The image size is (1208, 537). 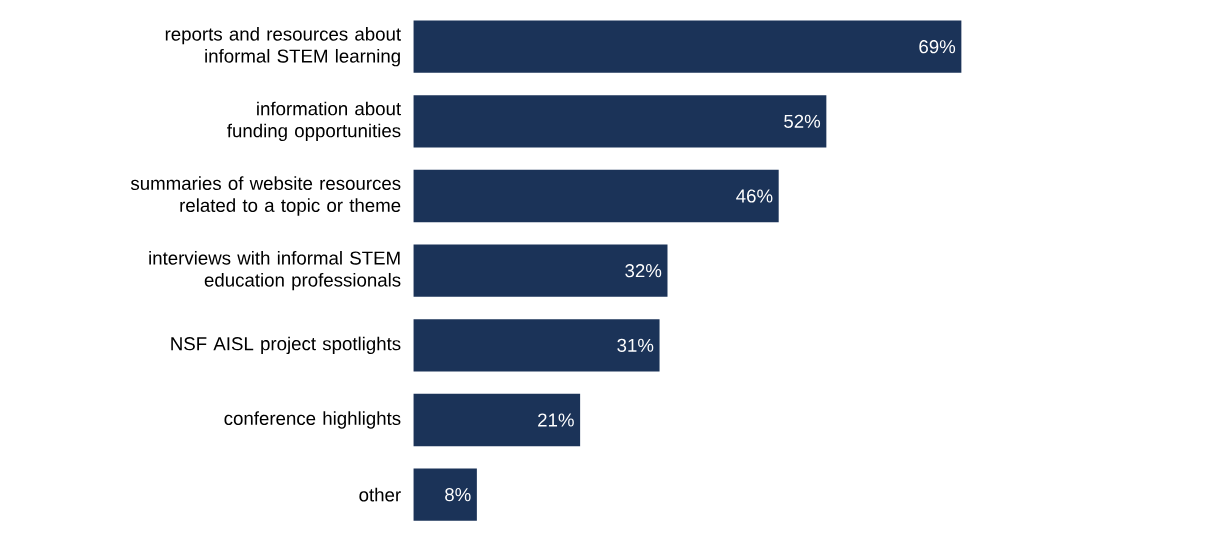 What do you see at coordinates (754, 196) in the screenshot?
I see `data-label: 46%` at bounding box center [754, 196].